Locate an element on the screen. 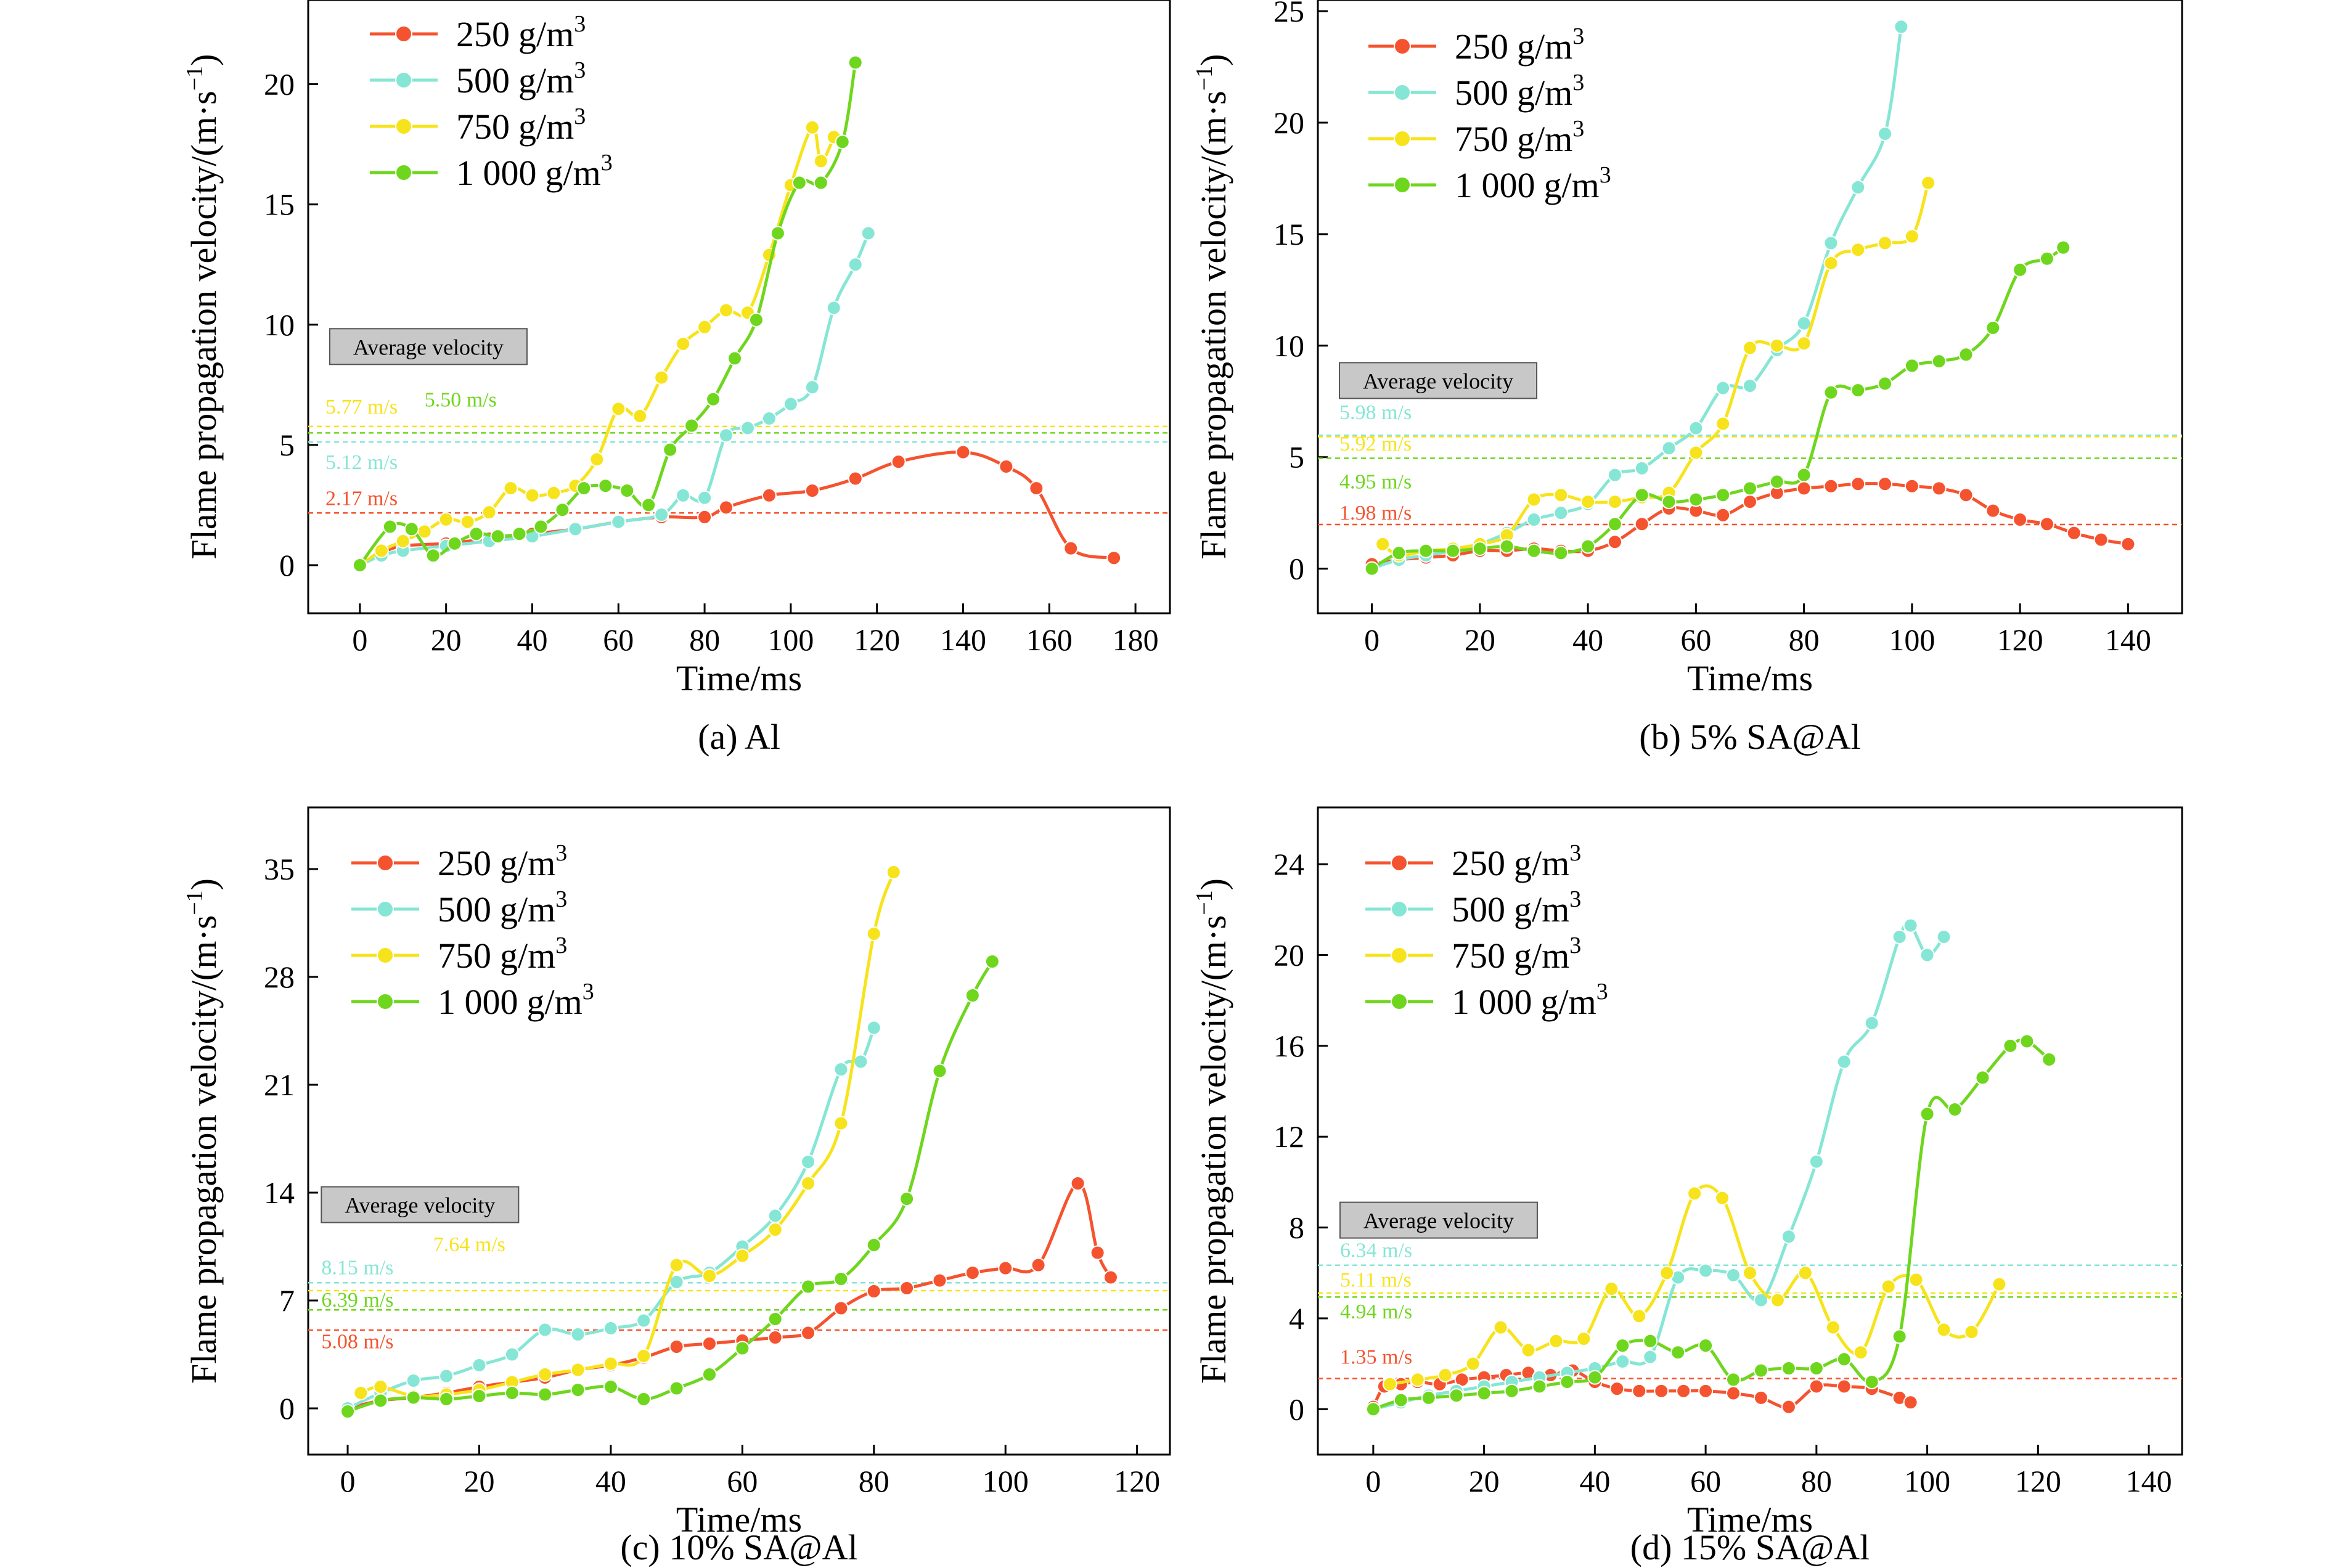 The width and height of the screenshot is (2330, 1568). x-tick-label: 100 is located at coordinates (1927, 1481).